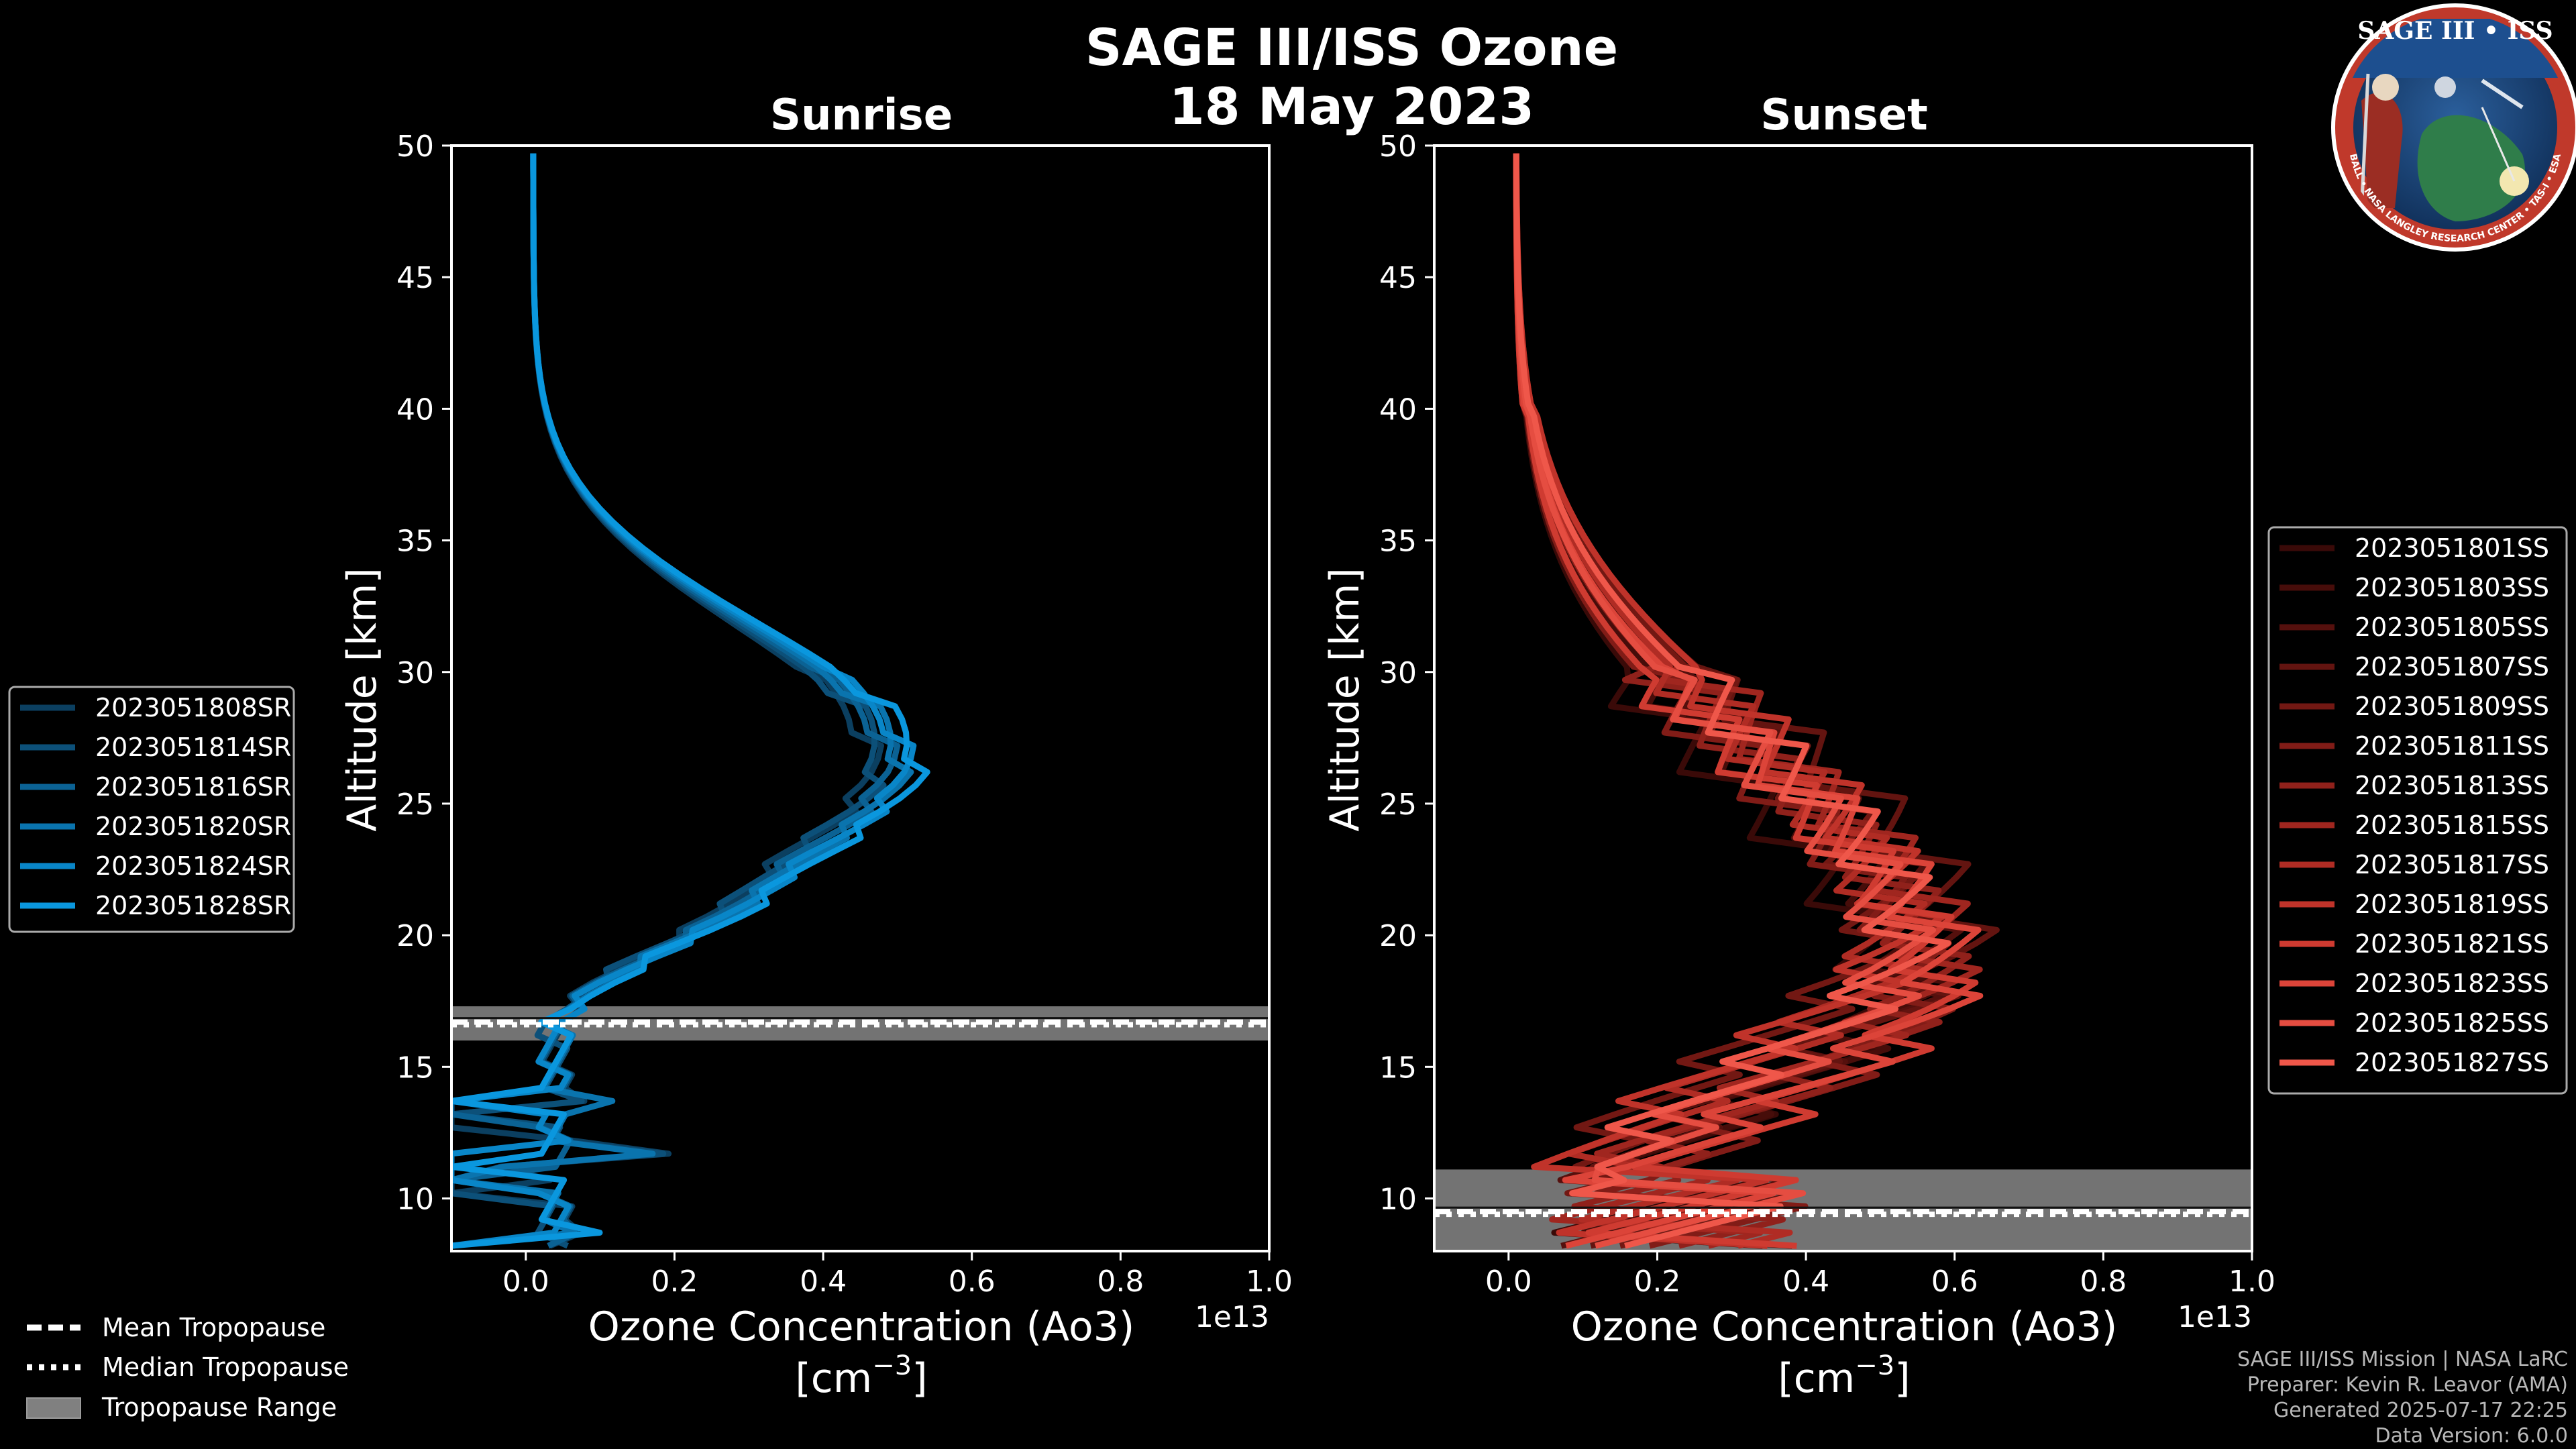  I want to click on sunrise-xlabel-line2: [cm−3], so click(861, 1376).